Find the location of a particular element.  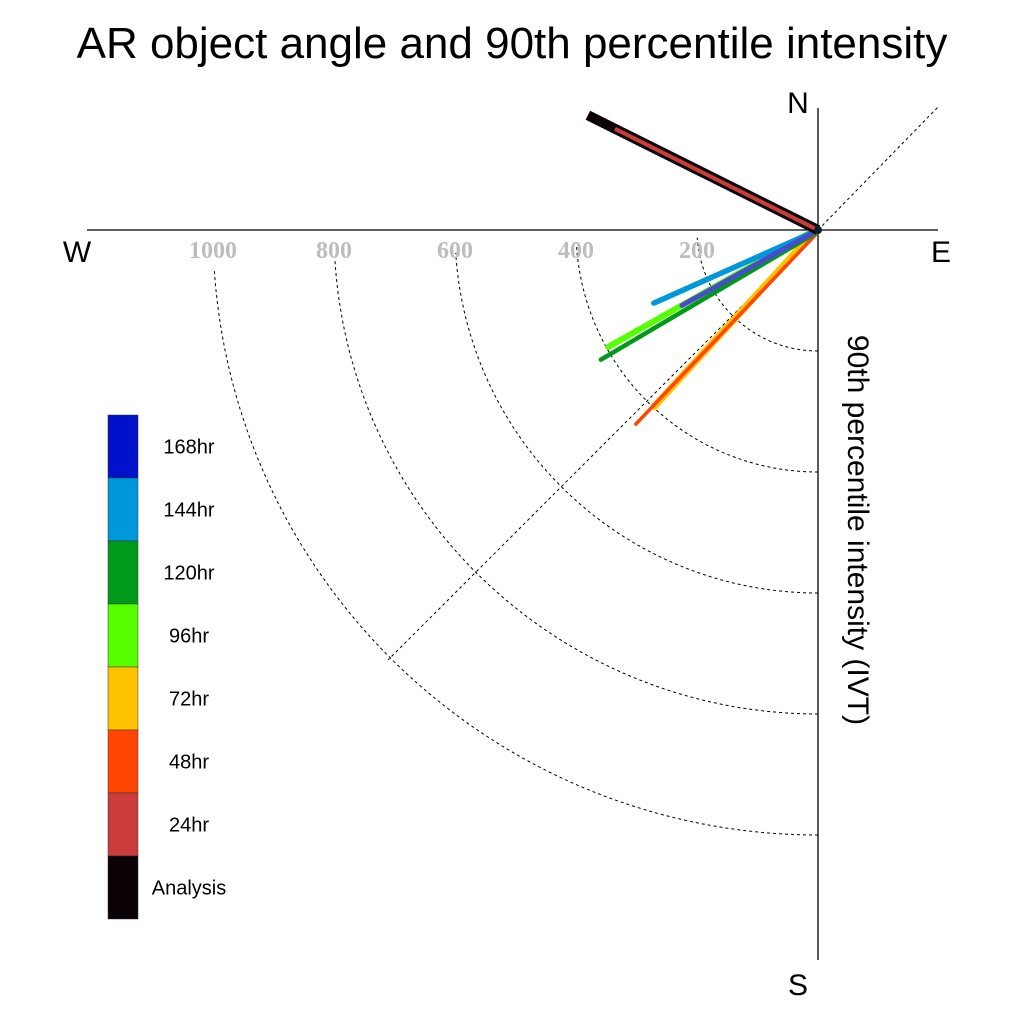

diagonal-ne-guide is located at coordinates (878, 168).